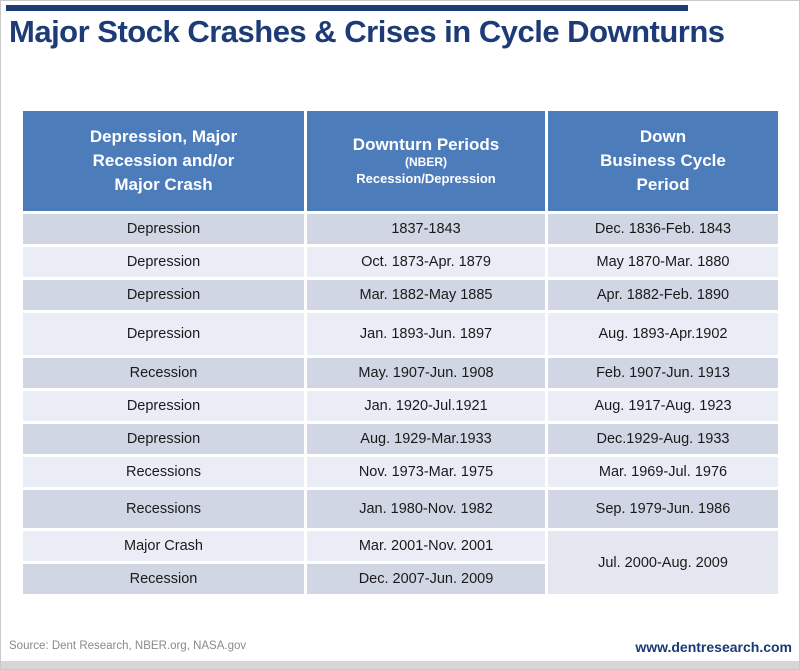  Describe the element at coordinates (426, 439) in the screenshot. I see `cell-downturn-row7: Aug. 1929-Mar.1933` at that location.